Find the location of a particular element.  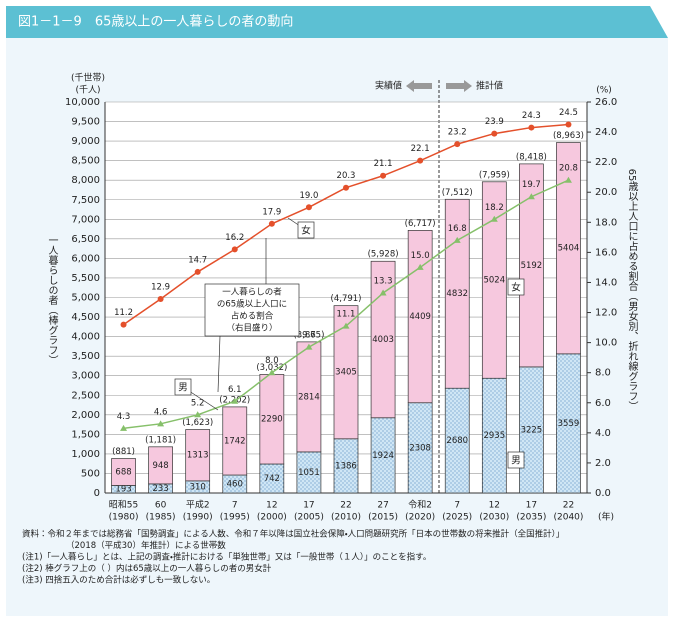

point-label: 11.2 is located at coordinates (123, 313).